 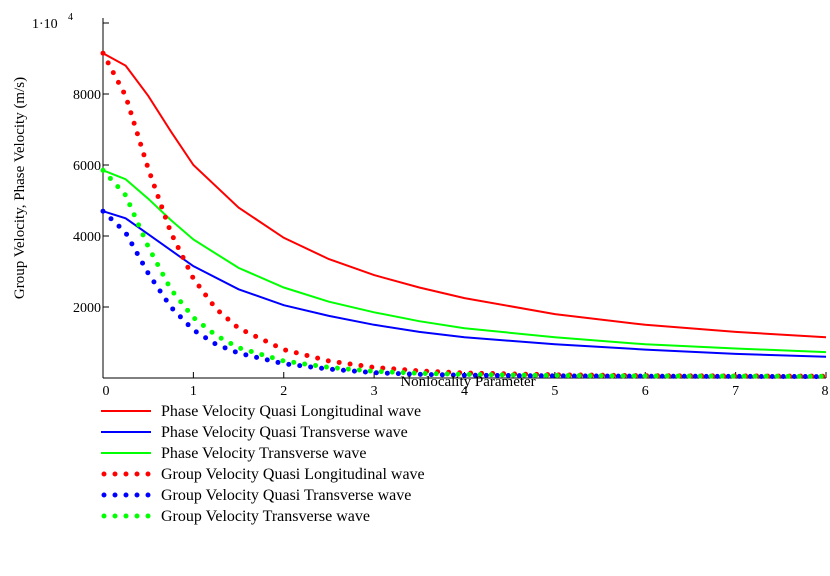 I want to click on y-tick-label: 4000, so click(x=87, y=237).